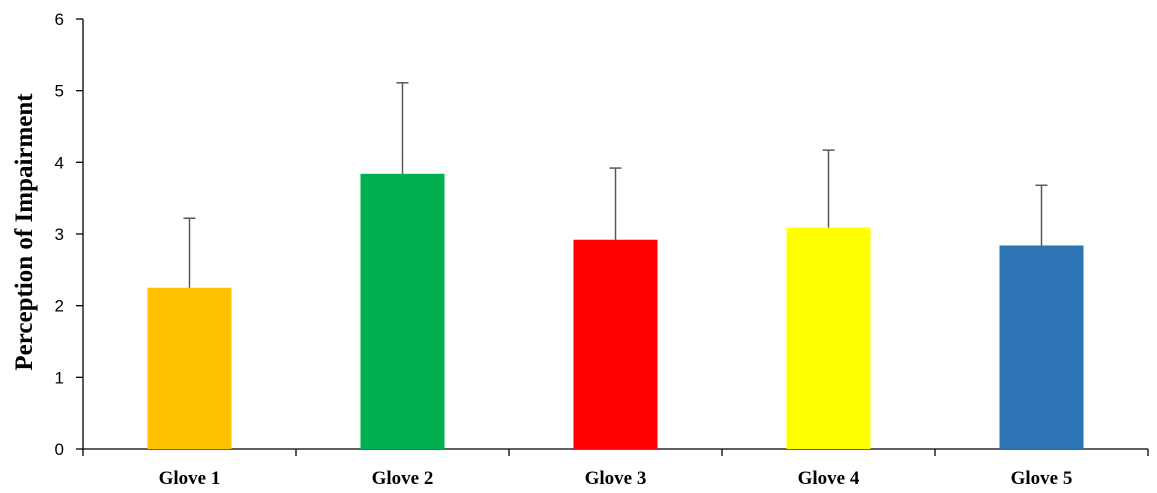 The width and height of the screenshot is (1157, 493). What do you see at coordinates (59, 162) in the screenshot?
I see `y-tick-label: 4` at bounding box center [59, 162].